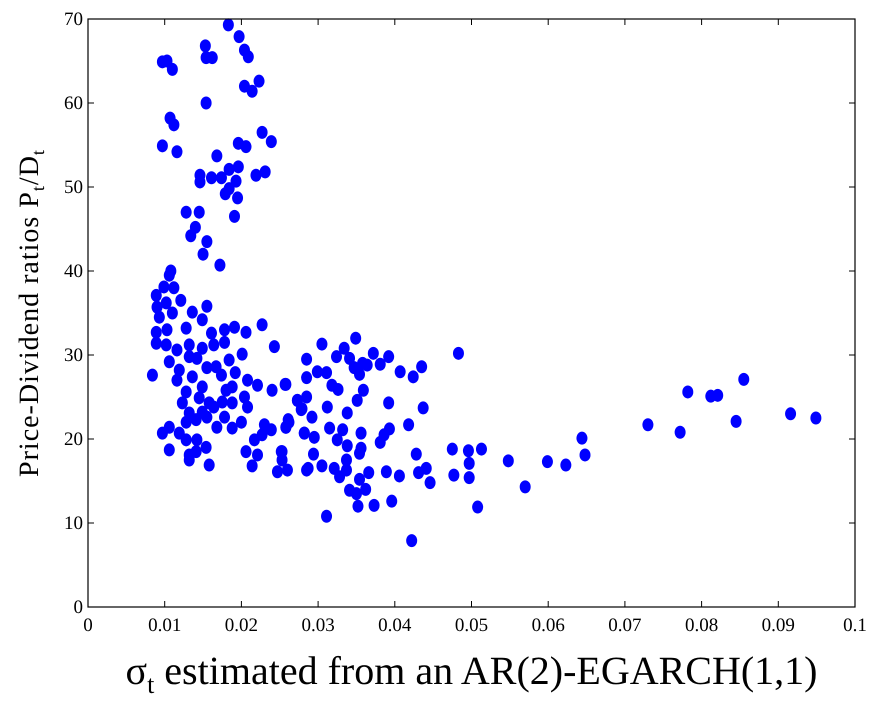 This screenshot has height=722, width=876. What do you see at coordinates (701, 625) in the screenshot?
I see `x-tick-label: 0.08` at bounding box center [701, 625].